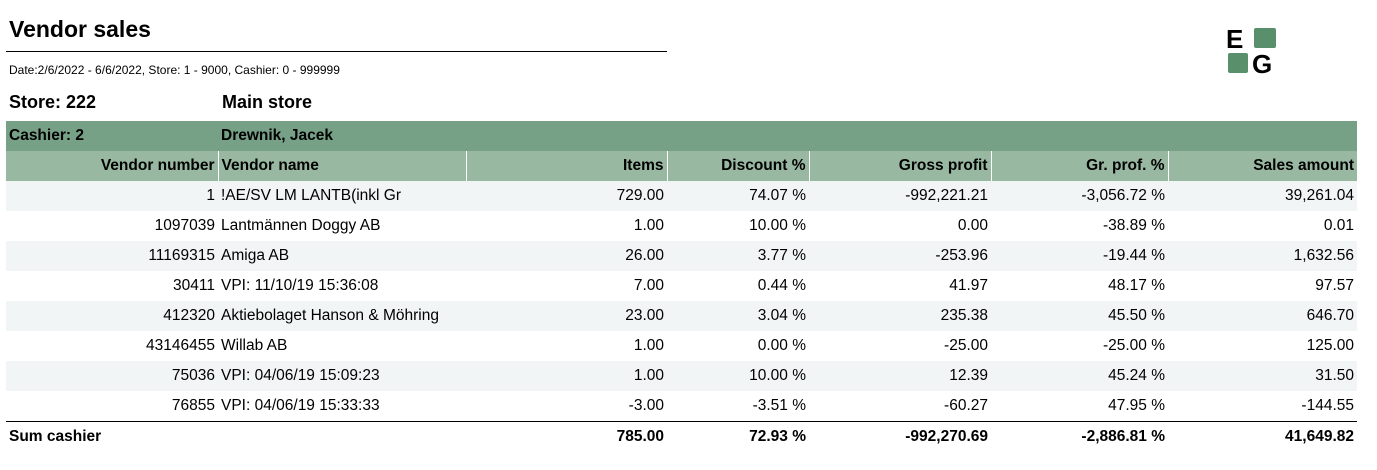 The height and width of the screenshot is (470, 1377). I want to click on cell-vendor-number: 75036, so click(112, 376).